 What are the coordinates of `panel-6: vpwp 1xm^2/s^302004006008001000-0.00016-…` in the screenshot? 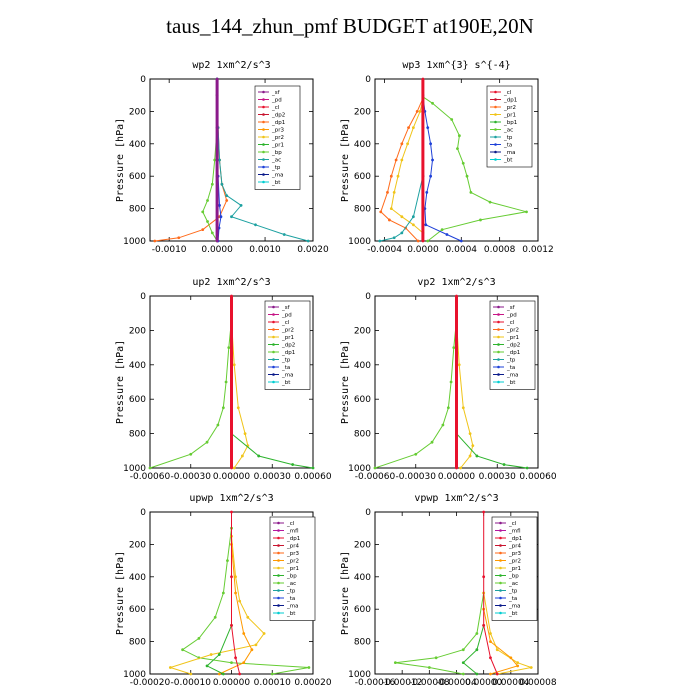 It's located at (448, 590).